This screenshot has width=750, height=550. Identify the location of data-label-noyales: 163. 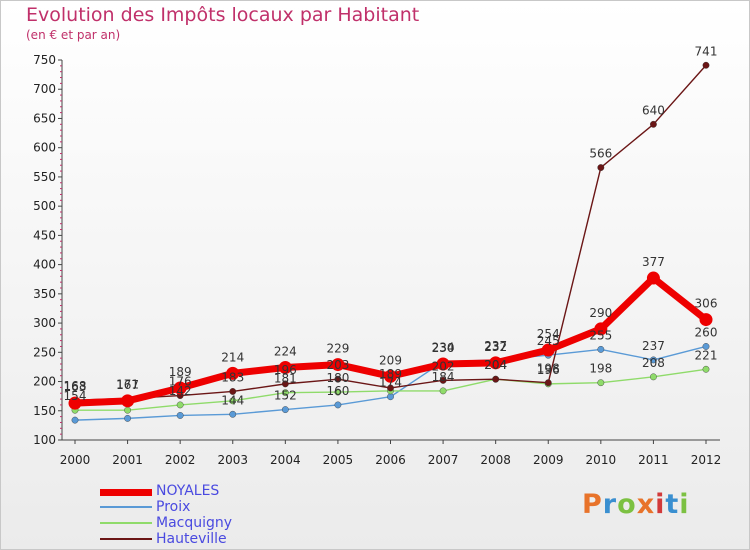
(75, 387).